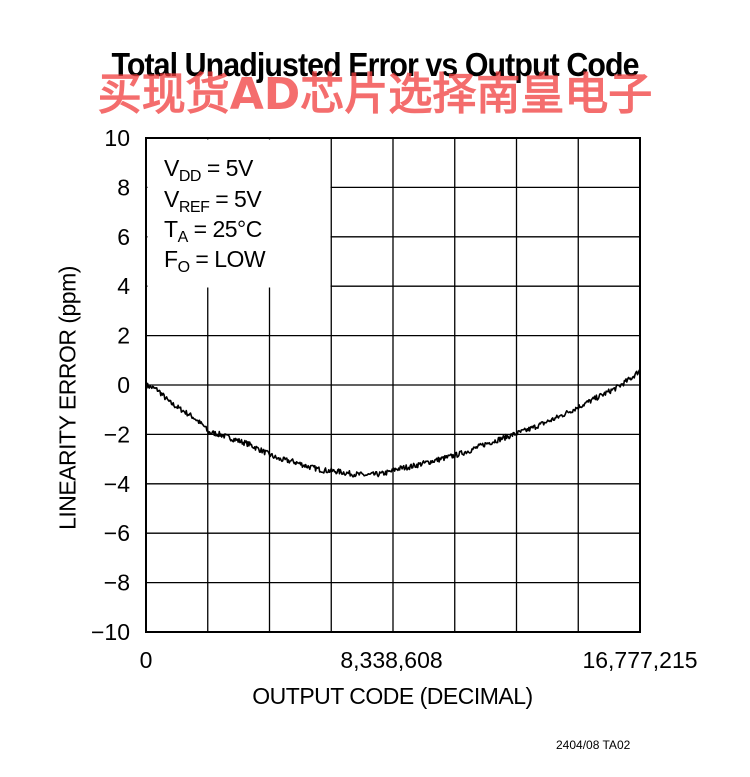 This screenshot has width=750, height=777. What do you see at coordinates (375, 94) in the screenshot?
I see `watermark: 买现货AD芯片选择南皇电子` at bounding box center [375, 94].